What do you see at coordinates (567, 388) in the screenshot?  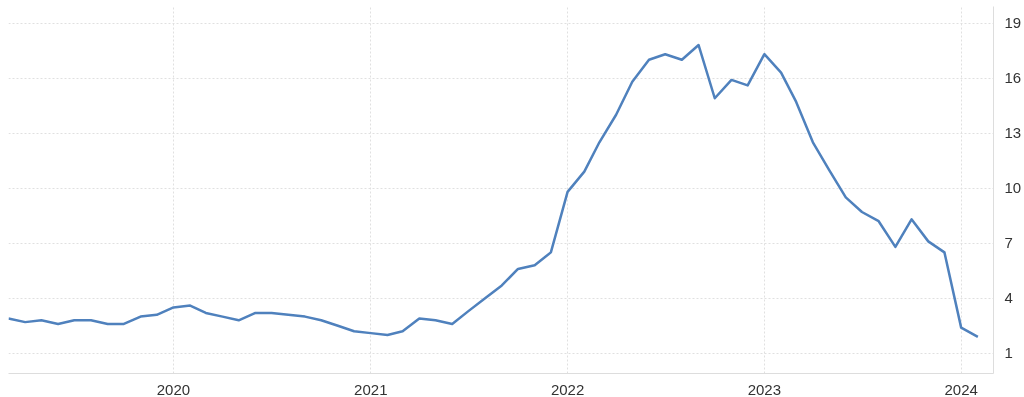 I see `x-tick-label: 2022` at bounding box center [567, 388].